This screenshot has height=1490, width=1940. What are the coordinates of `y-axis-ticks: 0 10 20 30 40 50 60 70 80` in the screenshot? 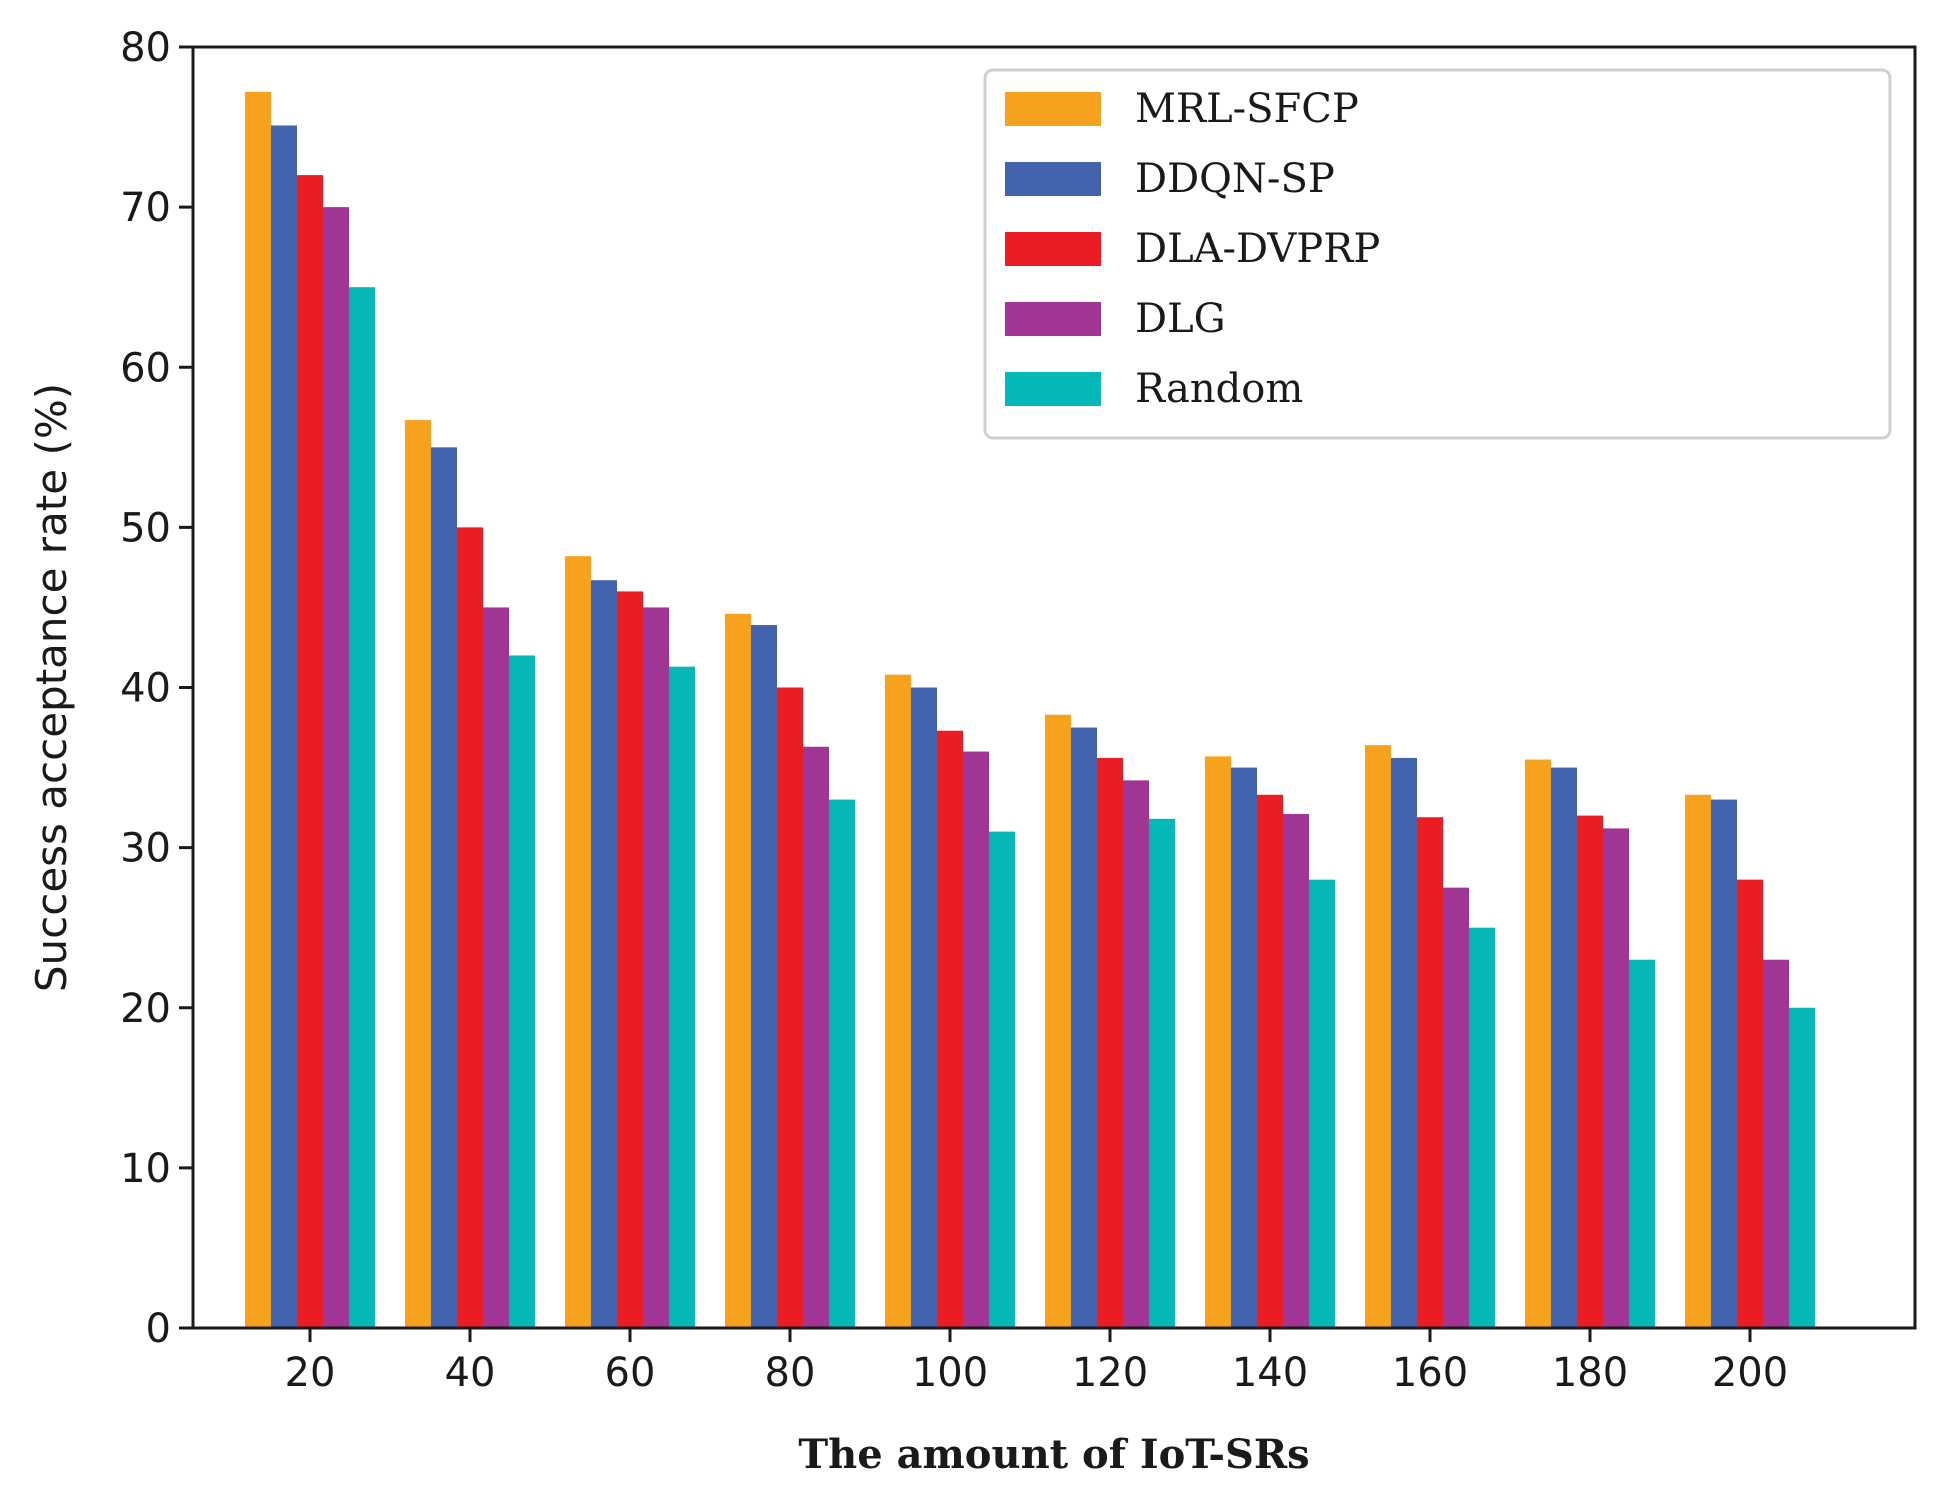 It's located at (156, 688).